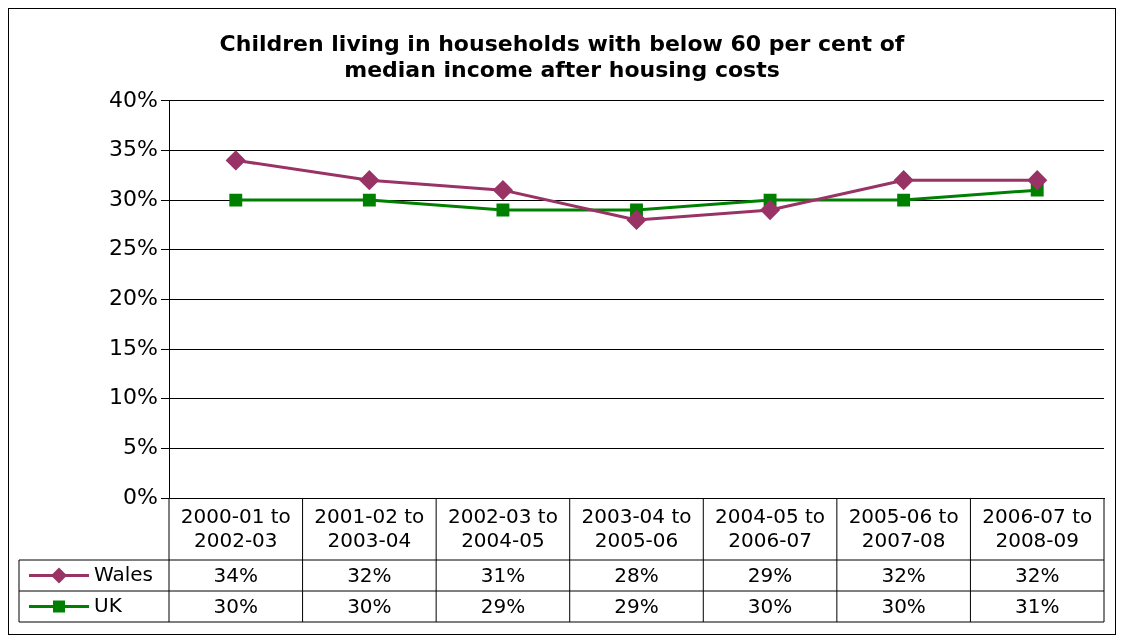 This screenshot has height=643, width=1124. I want to click on y-tick-label: 0%, so click(140, 496).